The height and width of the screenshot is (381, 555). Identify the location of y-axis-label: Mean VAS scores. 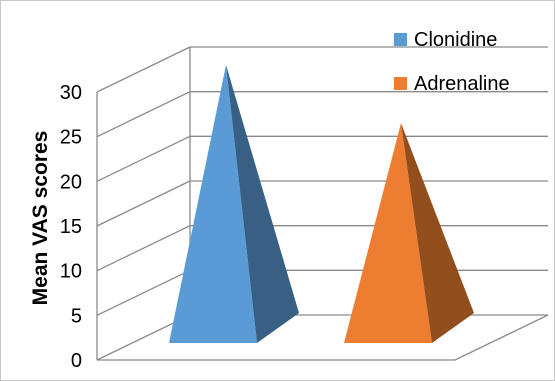
(40, 218).